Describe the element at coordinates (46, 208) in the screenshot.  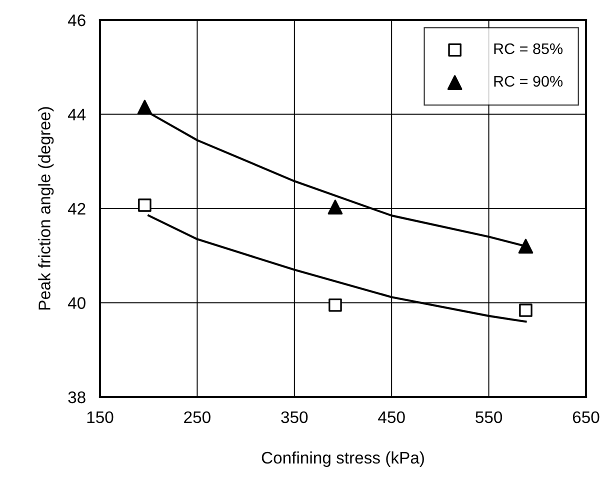
I see `y-axis-title: Peak friction angle (degree)` at that location.